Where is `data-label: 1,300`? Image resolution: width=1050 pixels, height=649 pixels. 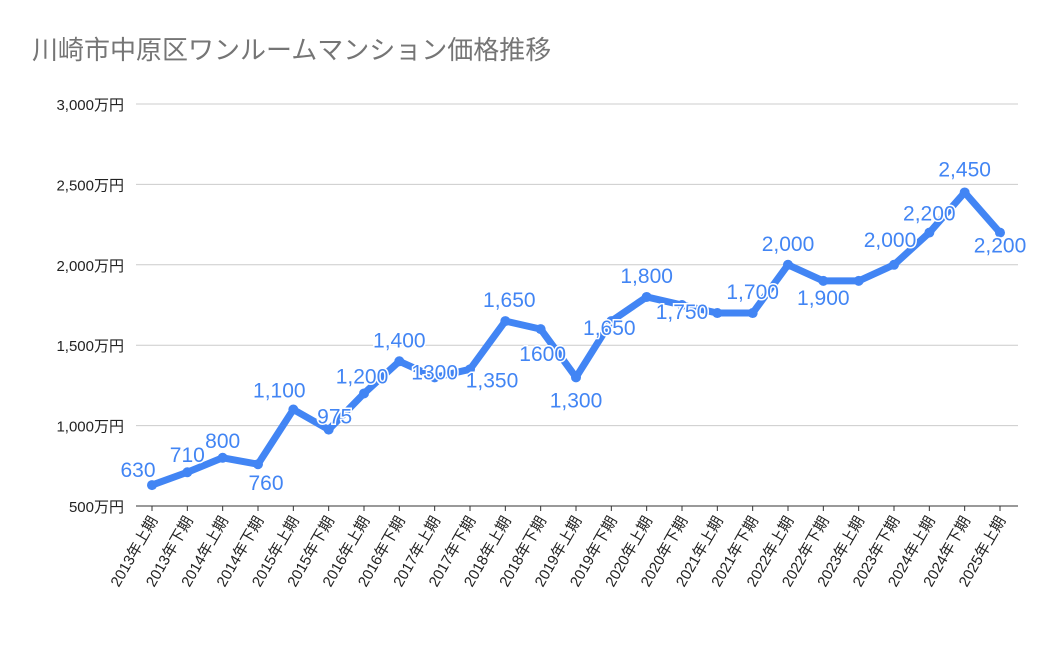 data-label: 1,300 is located at coordinates (576, 400).